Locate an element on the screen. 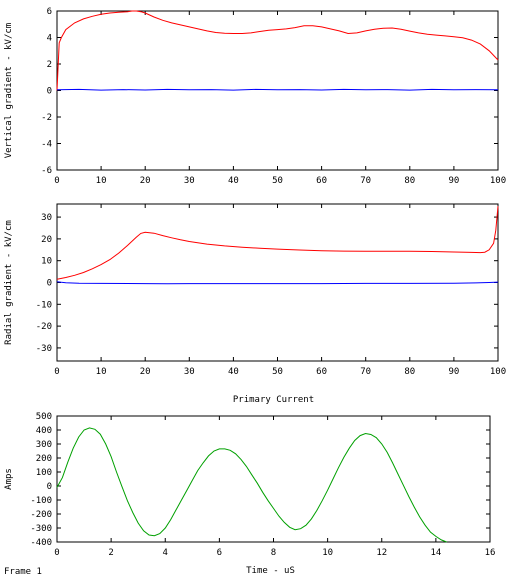 This screenshot has width=512, height=582. y-tick-label: -6 is located at coordinates (46, 171).